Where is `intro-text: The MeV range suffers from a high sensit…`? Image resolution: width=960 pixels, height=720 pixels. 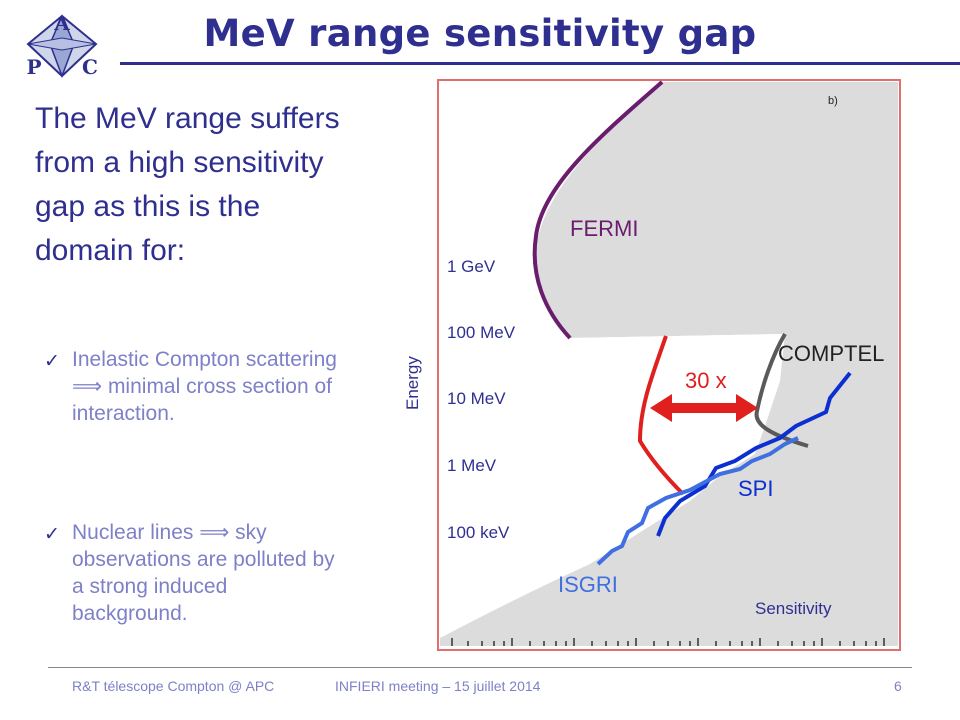
intro-text: The MeV range suffers from a high sensit… is located at coordinates (187, 184).